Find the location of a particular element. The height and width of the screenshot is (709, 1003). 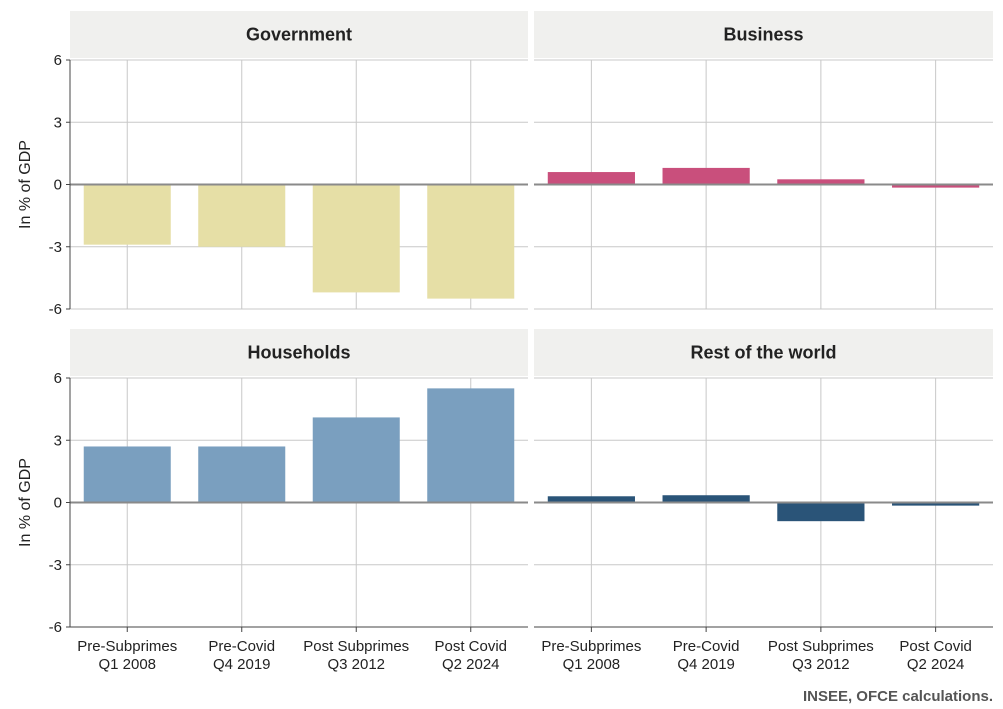

source-note: INSEE, OFCE calculations. is located at coordinates (898, 696).